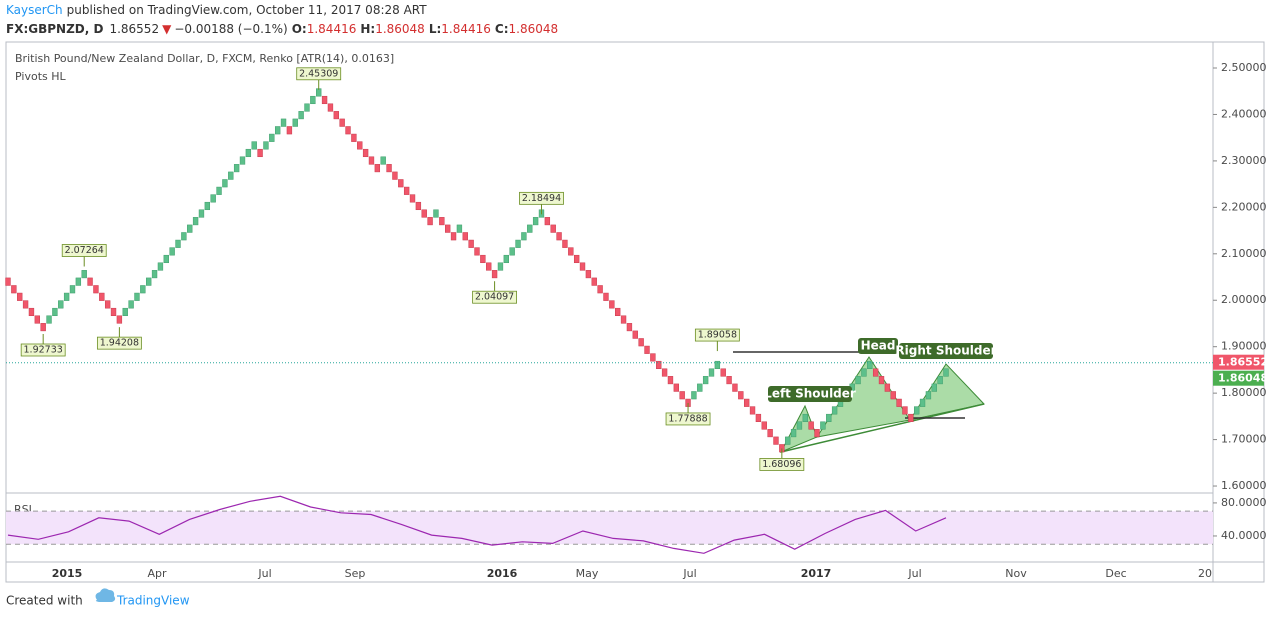 The image size is (1270, 619). Describe the element at coordinates (502, 29) in the screenshot. I see `c-label: C:` at that location.